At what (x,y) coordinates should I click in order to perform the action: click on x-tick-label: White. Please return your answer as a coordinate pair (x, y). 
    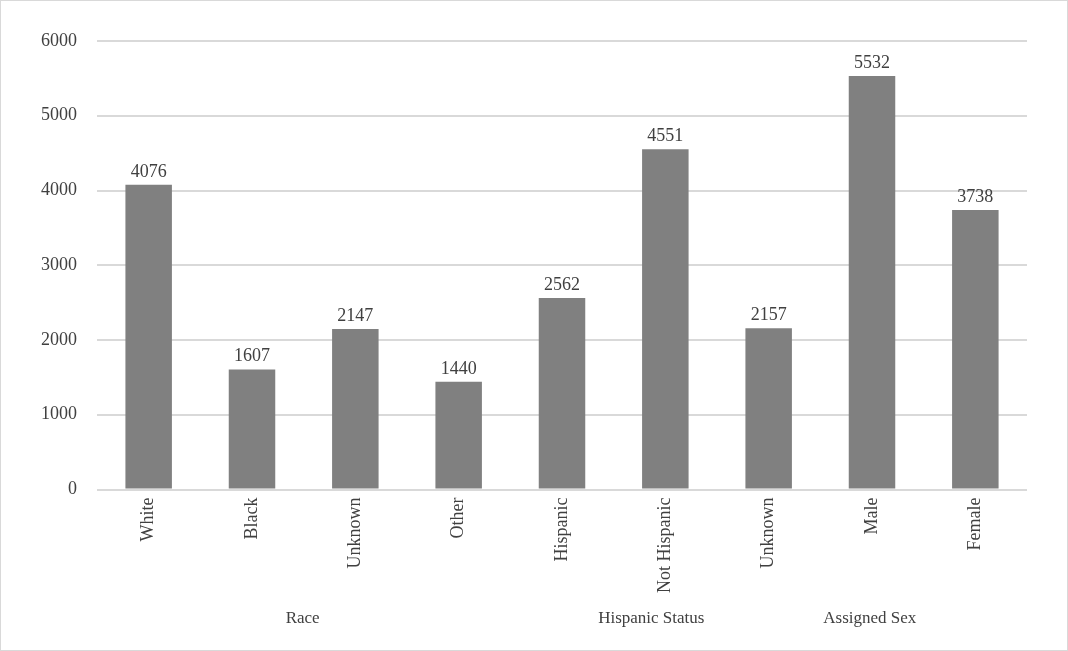
    Looking at the image, I should click on (147, 519).